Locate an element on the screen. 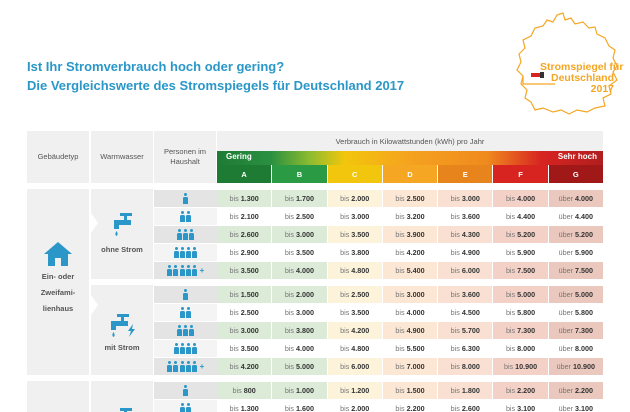 The width and height of the screenshot is (630, 412). grade-b: B is located at coordinates (300, 174).